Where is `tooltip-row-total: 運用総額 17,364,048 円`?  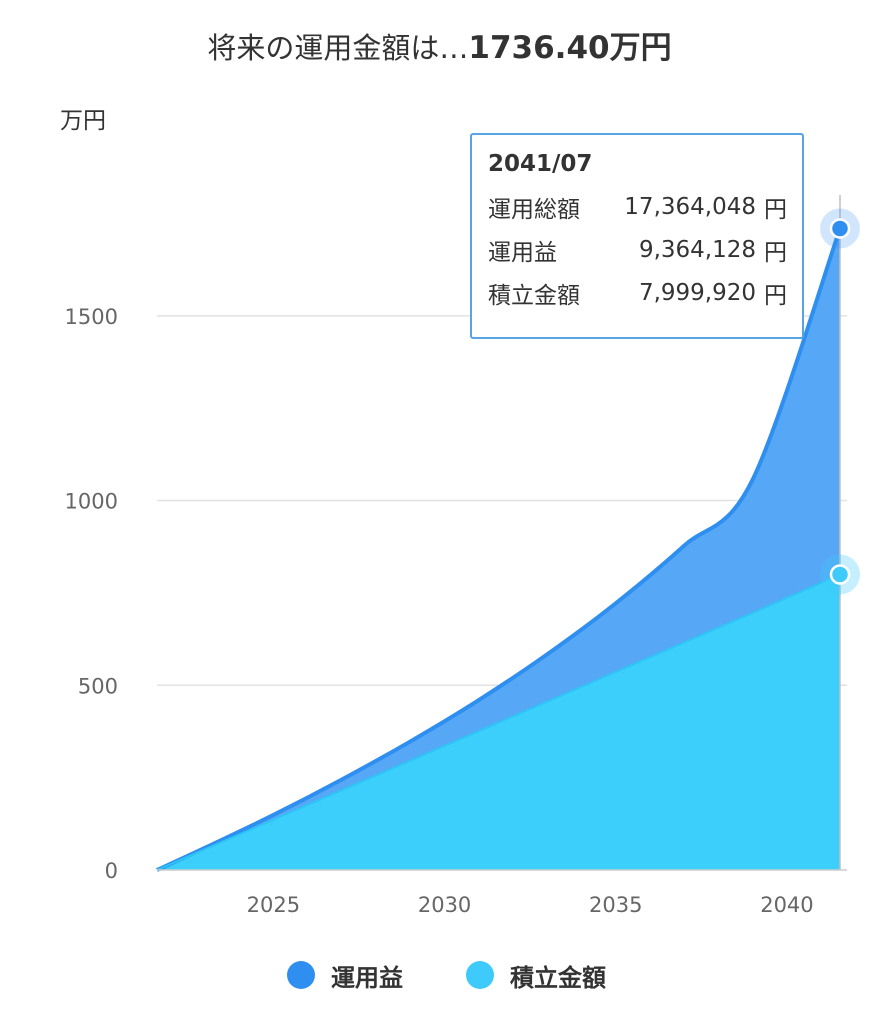 tooltip-row-total: 運用総額 17,364,048 円 is located at coordinates (645, 206).